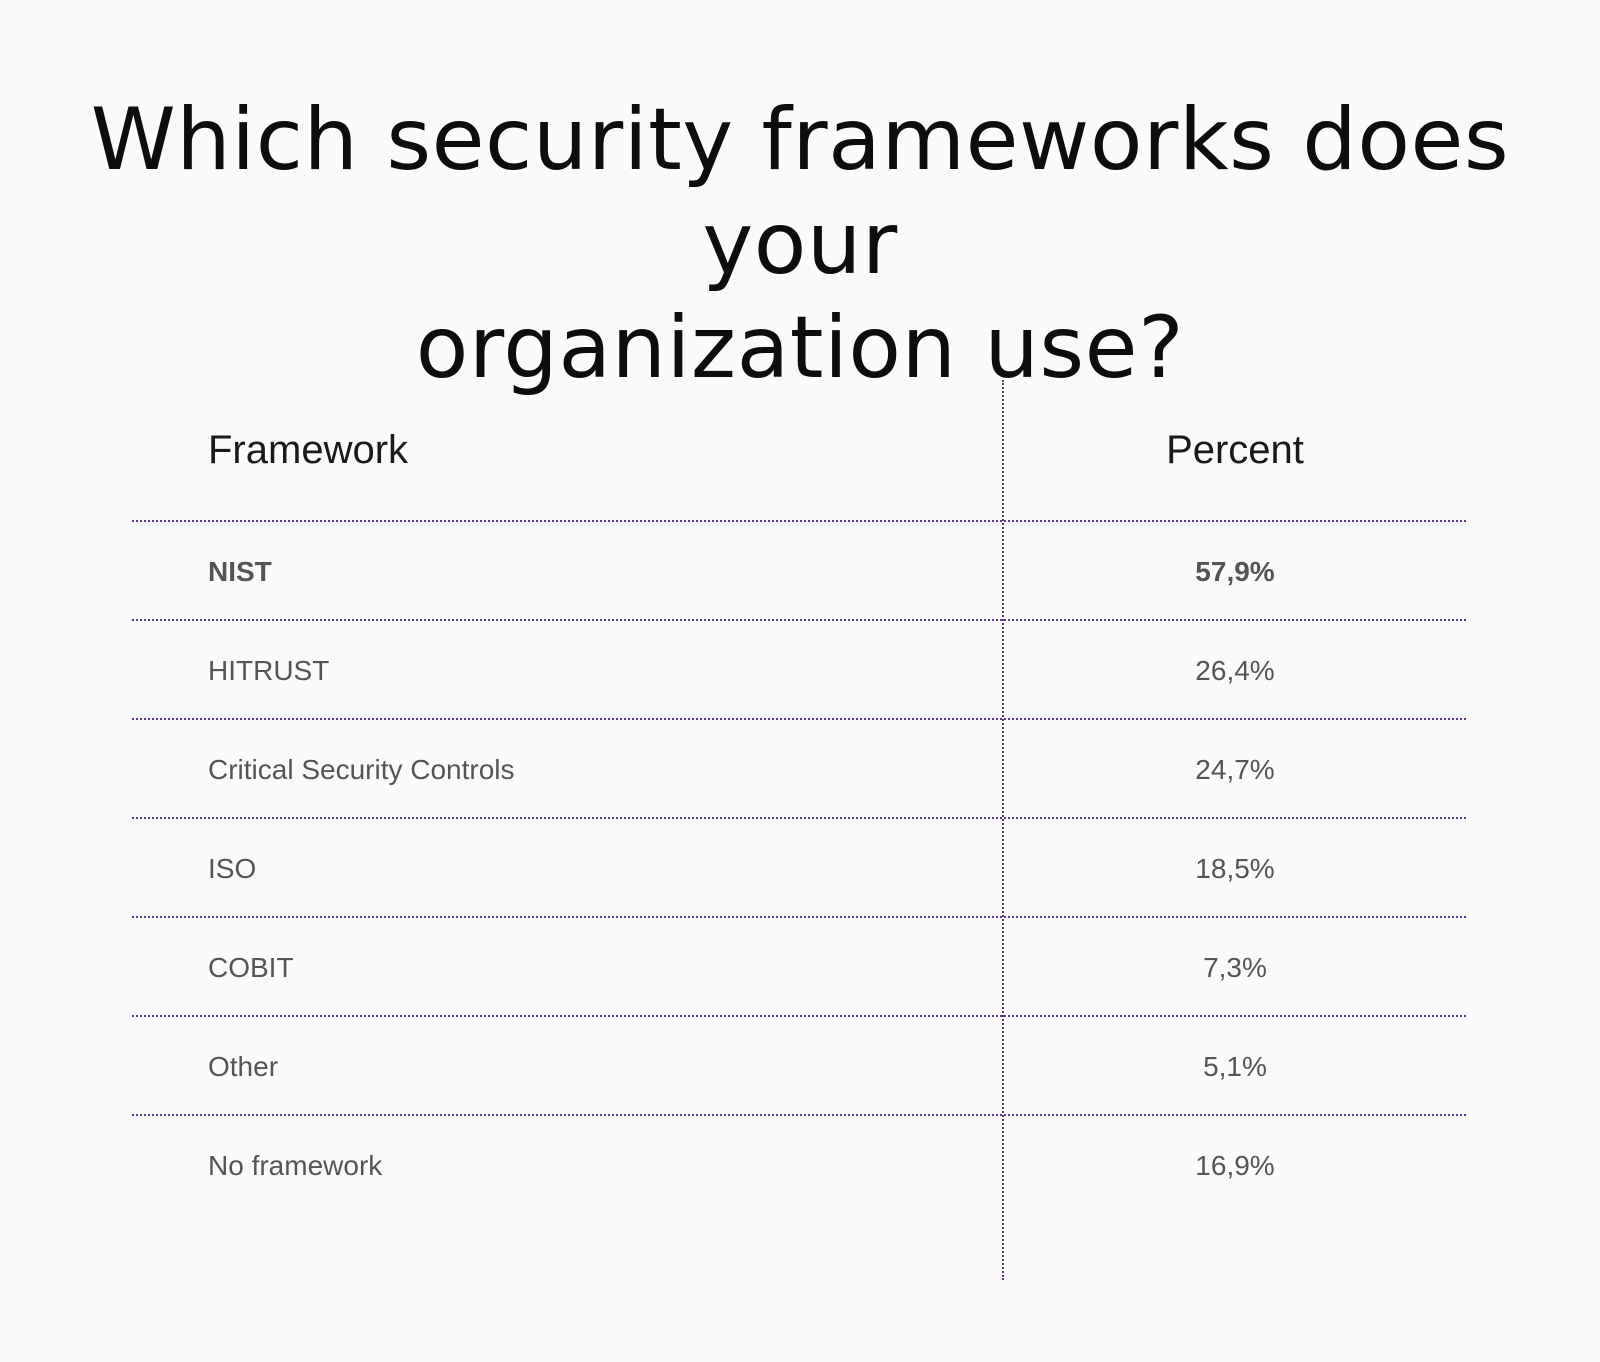 This screenshot has height=1362, width=1600. Describe the element at coordinates (1235, 868) in the screenshot. I see `percent-cell: 18,5%` at that location.